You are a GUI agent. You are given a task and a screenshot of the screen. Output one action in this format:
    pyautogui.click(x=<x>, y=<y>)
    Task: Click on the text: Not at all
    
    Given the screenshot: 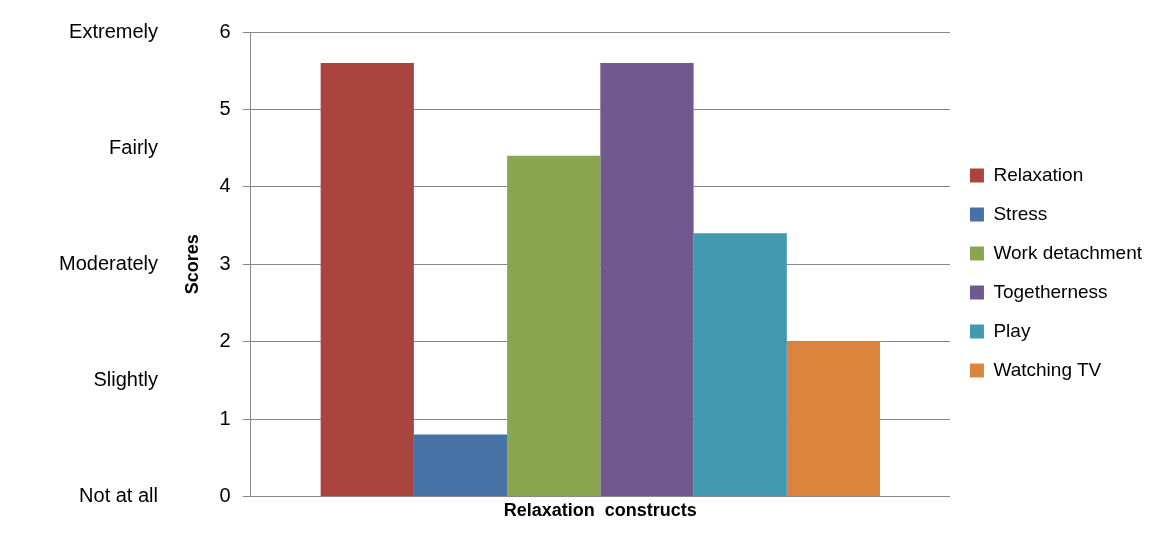 What is the action you would take?
    pyautogui.click(x=118, y=494)
    